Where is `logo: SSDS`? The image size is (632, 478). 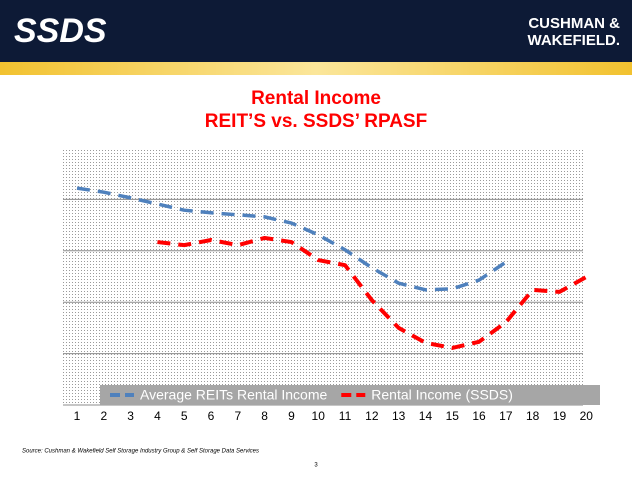
logo: SSDS is located at coordinates (60, 31).